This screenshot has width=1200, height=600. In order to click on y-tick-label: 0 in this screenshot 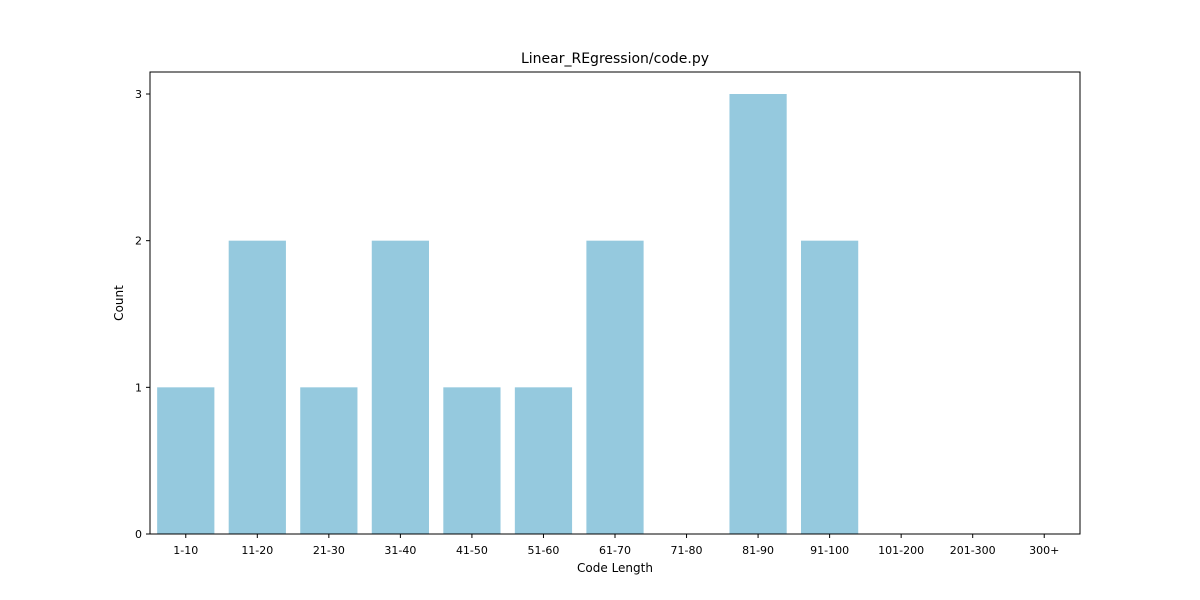, I will do `click(138, 534)`.